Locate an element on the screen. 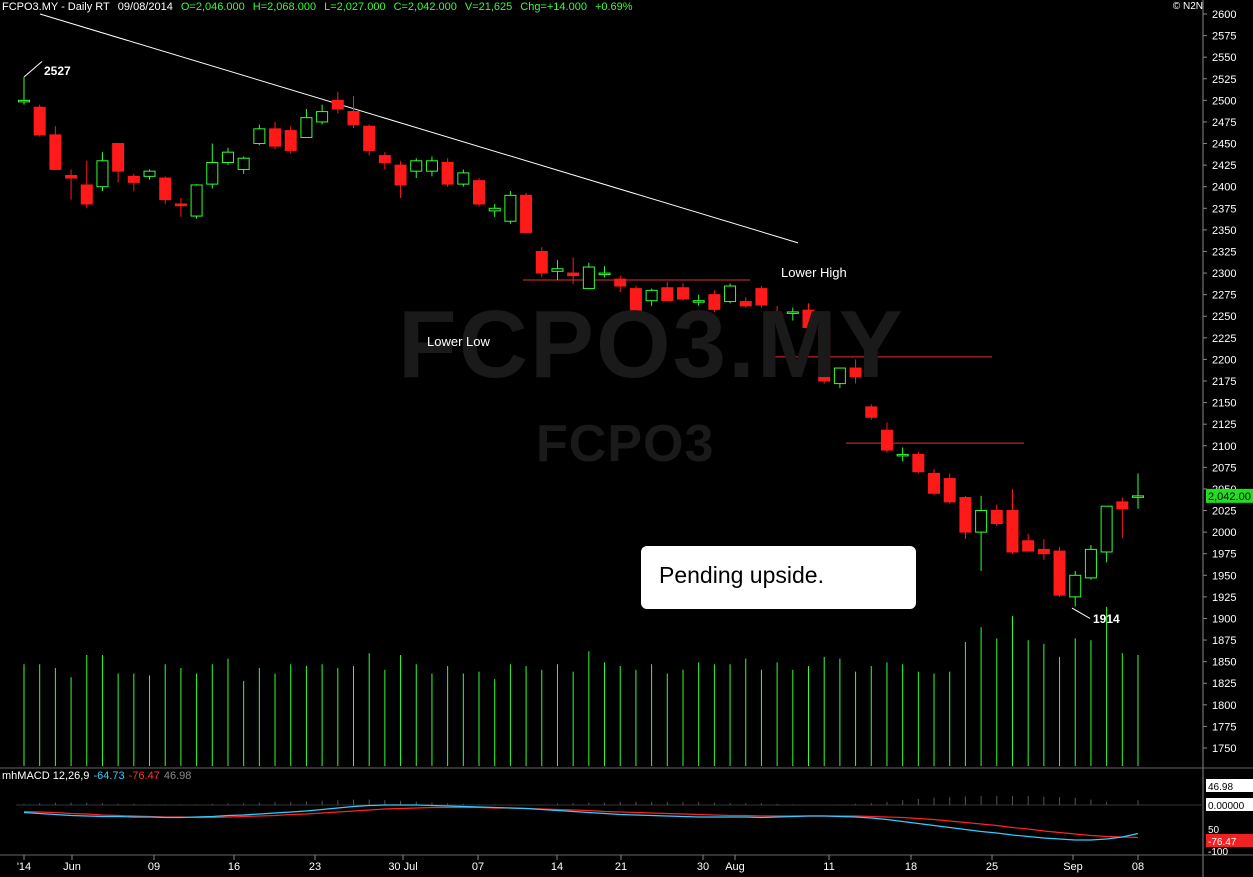 Image resolution: width=1253 pixels, height=877 pixels. price-tick-label: 2250 is located at coordinates (1224, 317).